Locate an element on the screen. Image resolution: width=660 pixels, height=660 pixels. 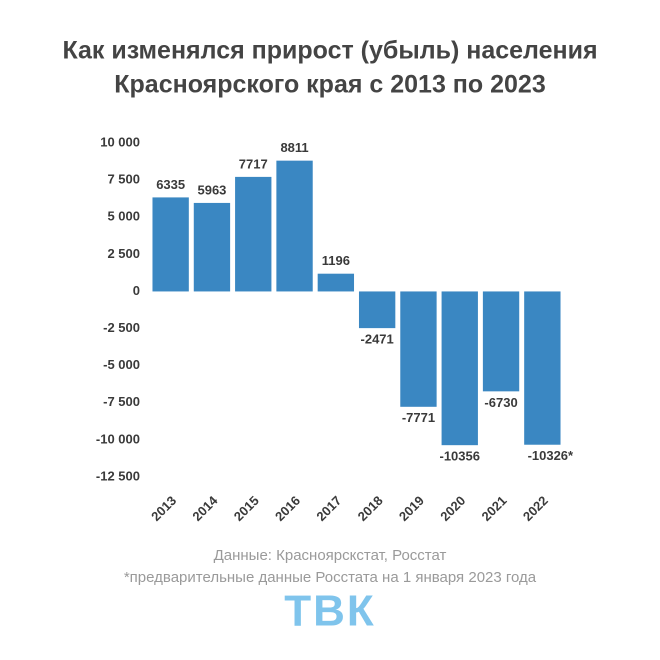
y-tick-label: -12 500 is located at coordinates (118, 475).